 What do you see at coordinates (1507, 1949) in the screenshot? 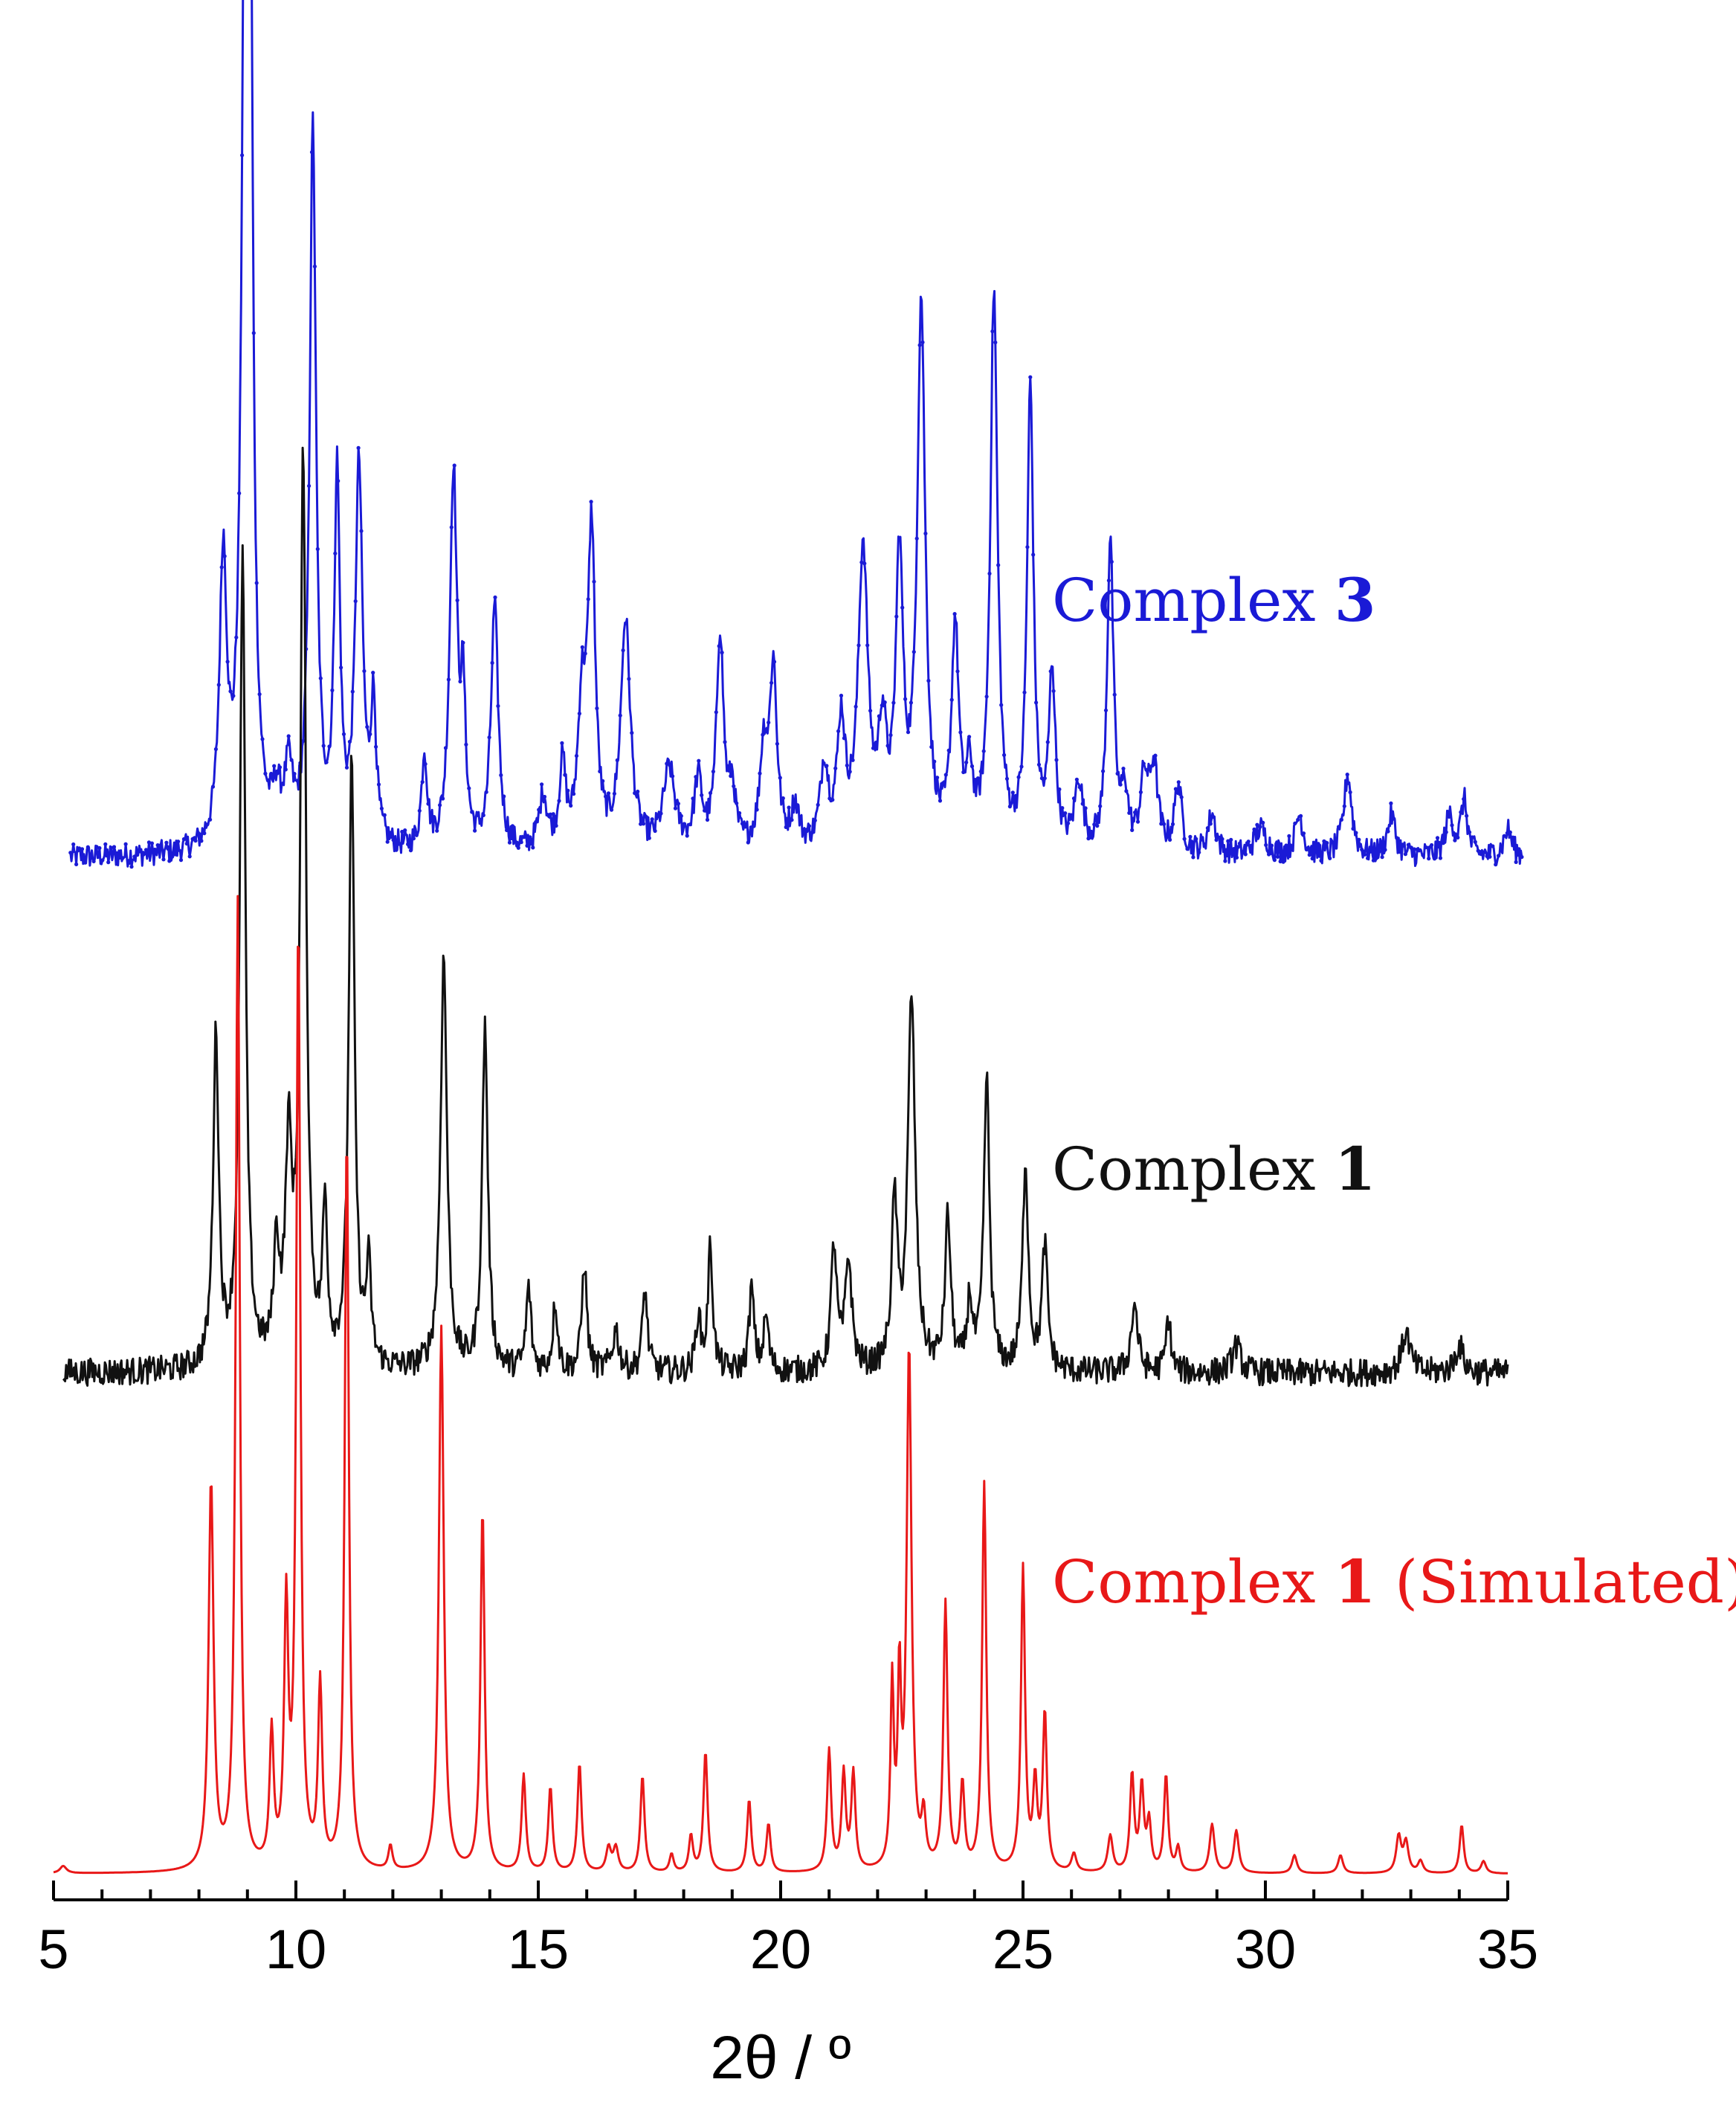
I see `x-tick-label: 35` at bounding box center [1507, 1949].